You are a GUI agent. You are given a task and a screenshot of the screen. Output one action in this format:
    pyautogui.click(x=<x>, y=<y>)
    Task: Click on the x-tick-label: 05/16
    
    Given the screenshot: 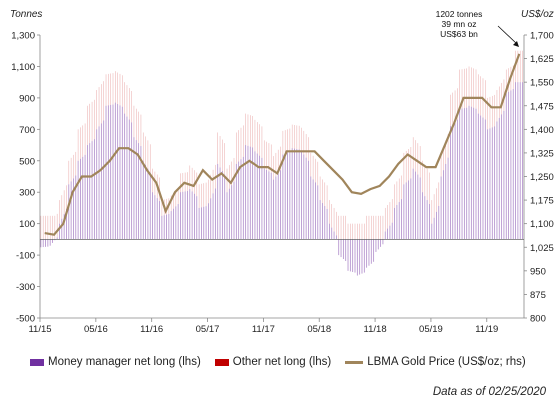 What is the action you would take?
    pyautogui.click(x=96, y=329)
    